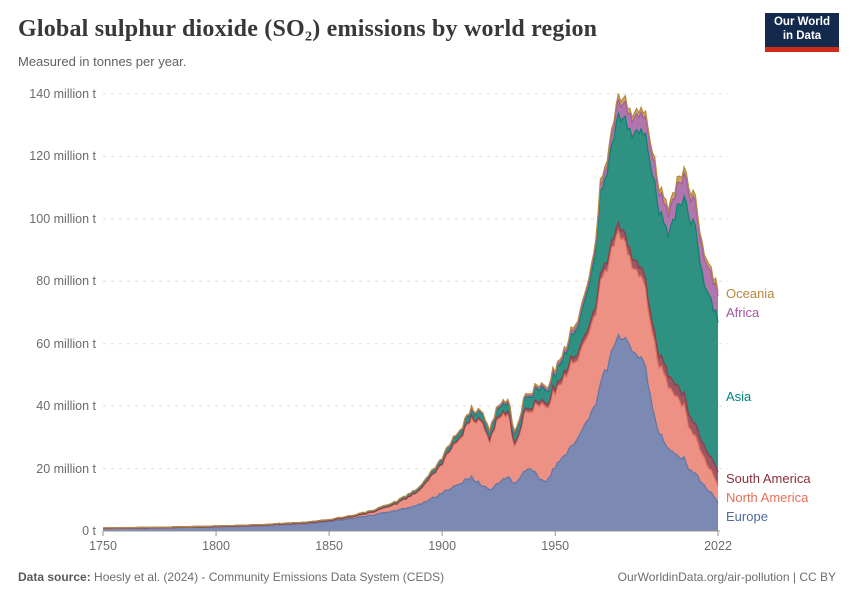 The width and height of the screenshot is (850, 600). Describe the element at coordinates (103, 546) in the screenshot. I see `x-tick-label: 1750` at that location.